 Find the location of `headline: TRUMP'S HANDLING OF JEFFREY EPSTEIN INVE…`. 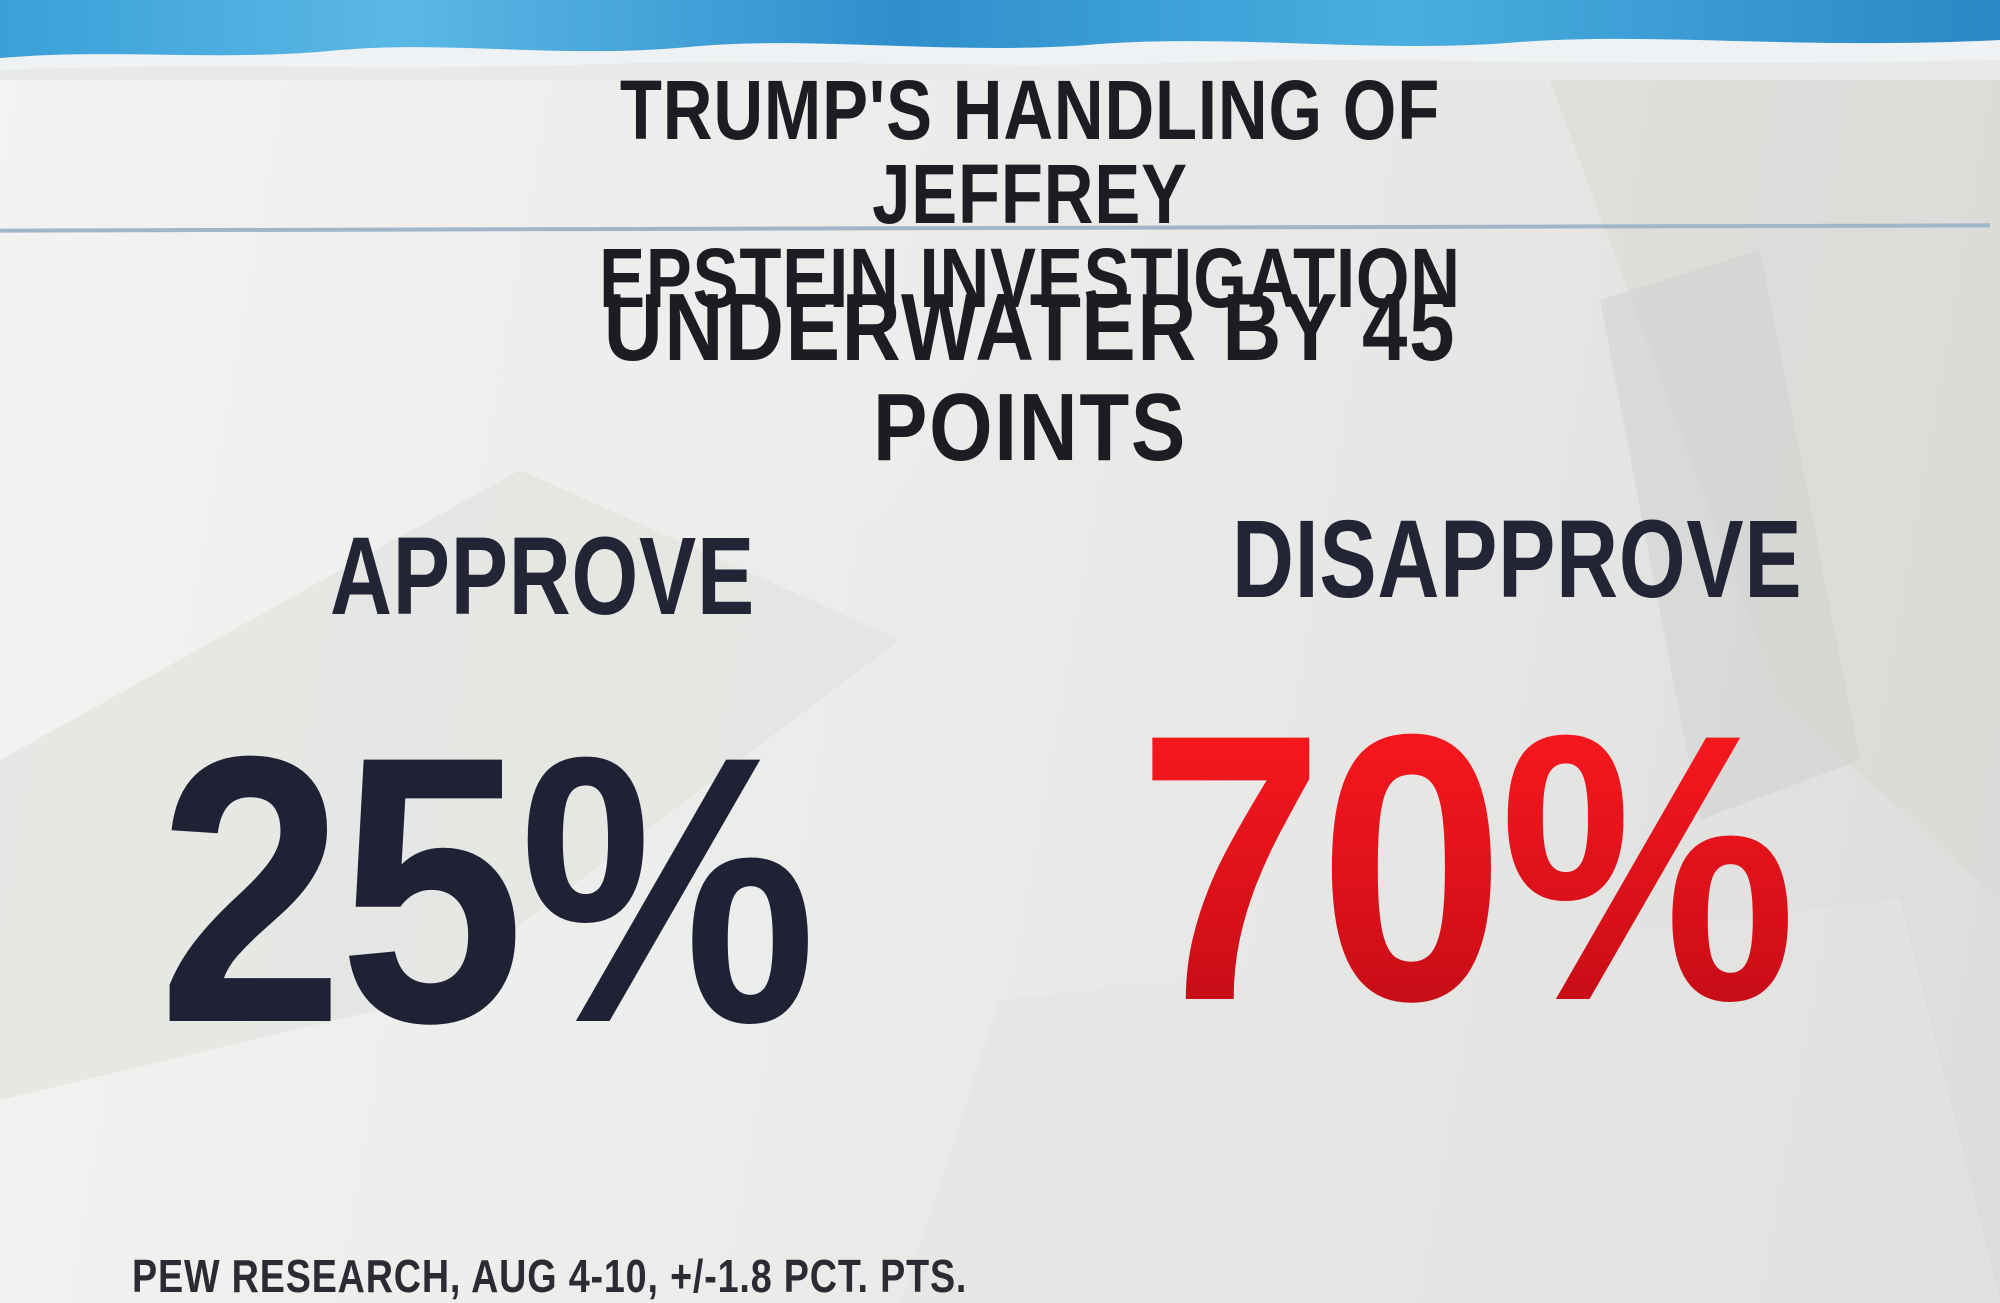

headline: TRUMP'S HANDLING OF JEFFREY EPSTEIN INVE… is located at coordinates (1030, 194).